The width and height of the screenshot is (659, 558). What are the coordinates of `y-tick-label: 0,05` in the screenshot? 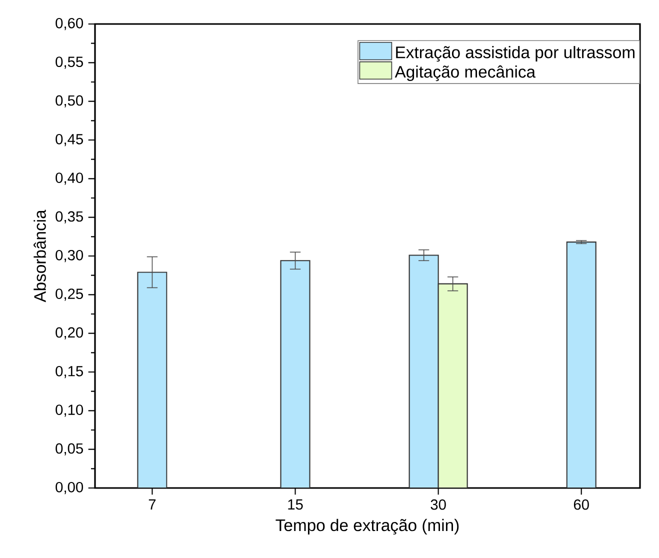 It's located at (69, 449).